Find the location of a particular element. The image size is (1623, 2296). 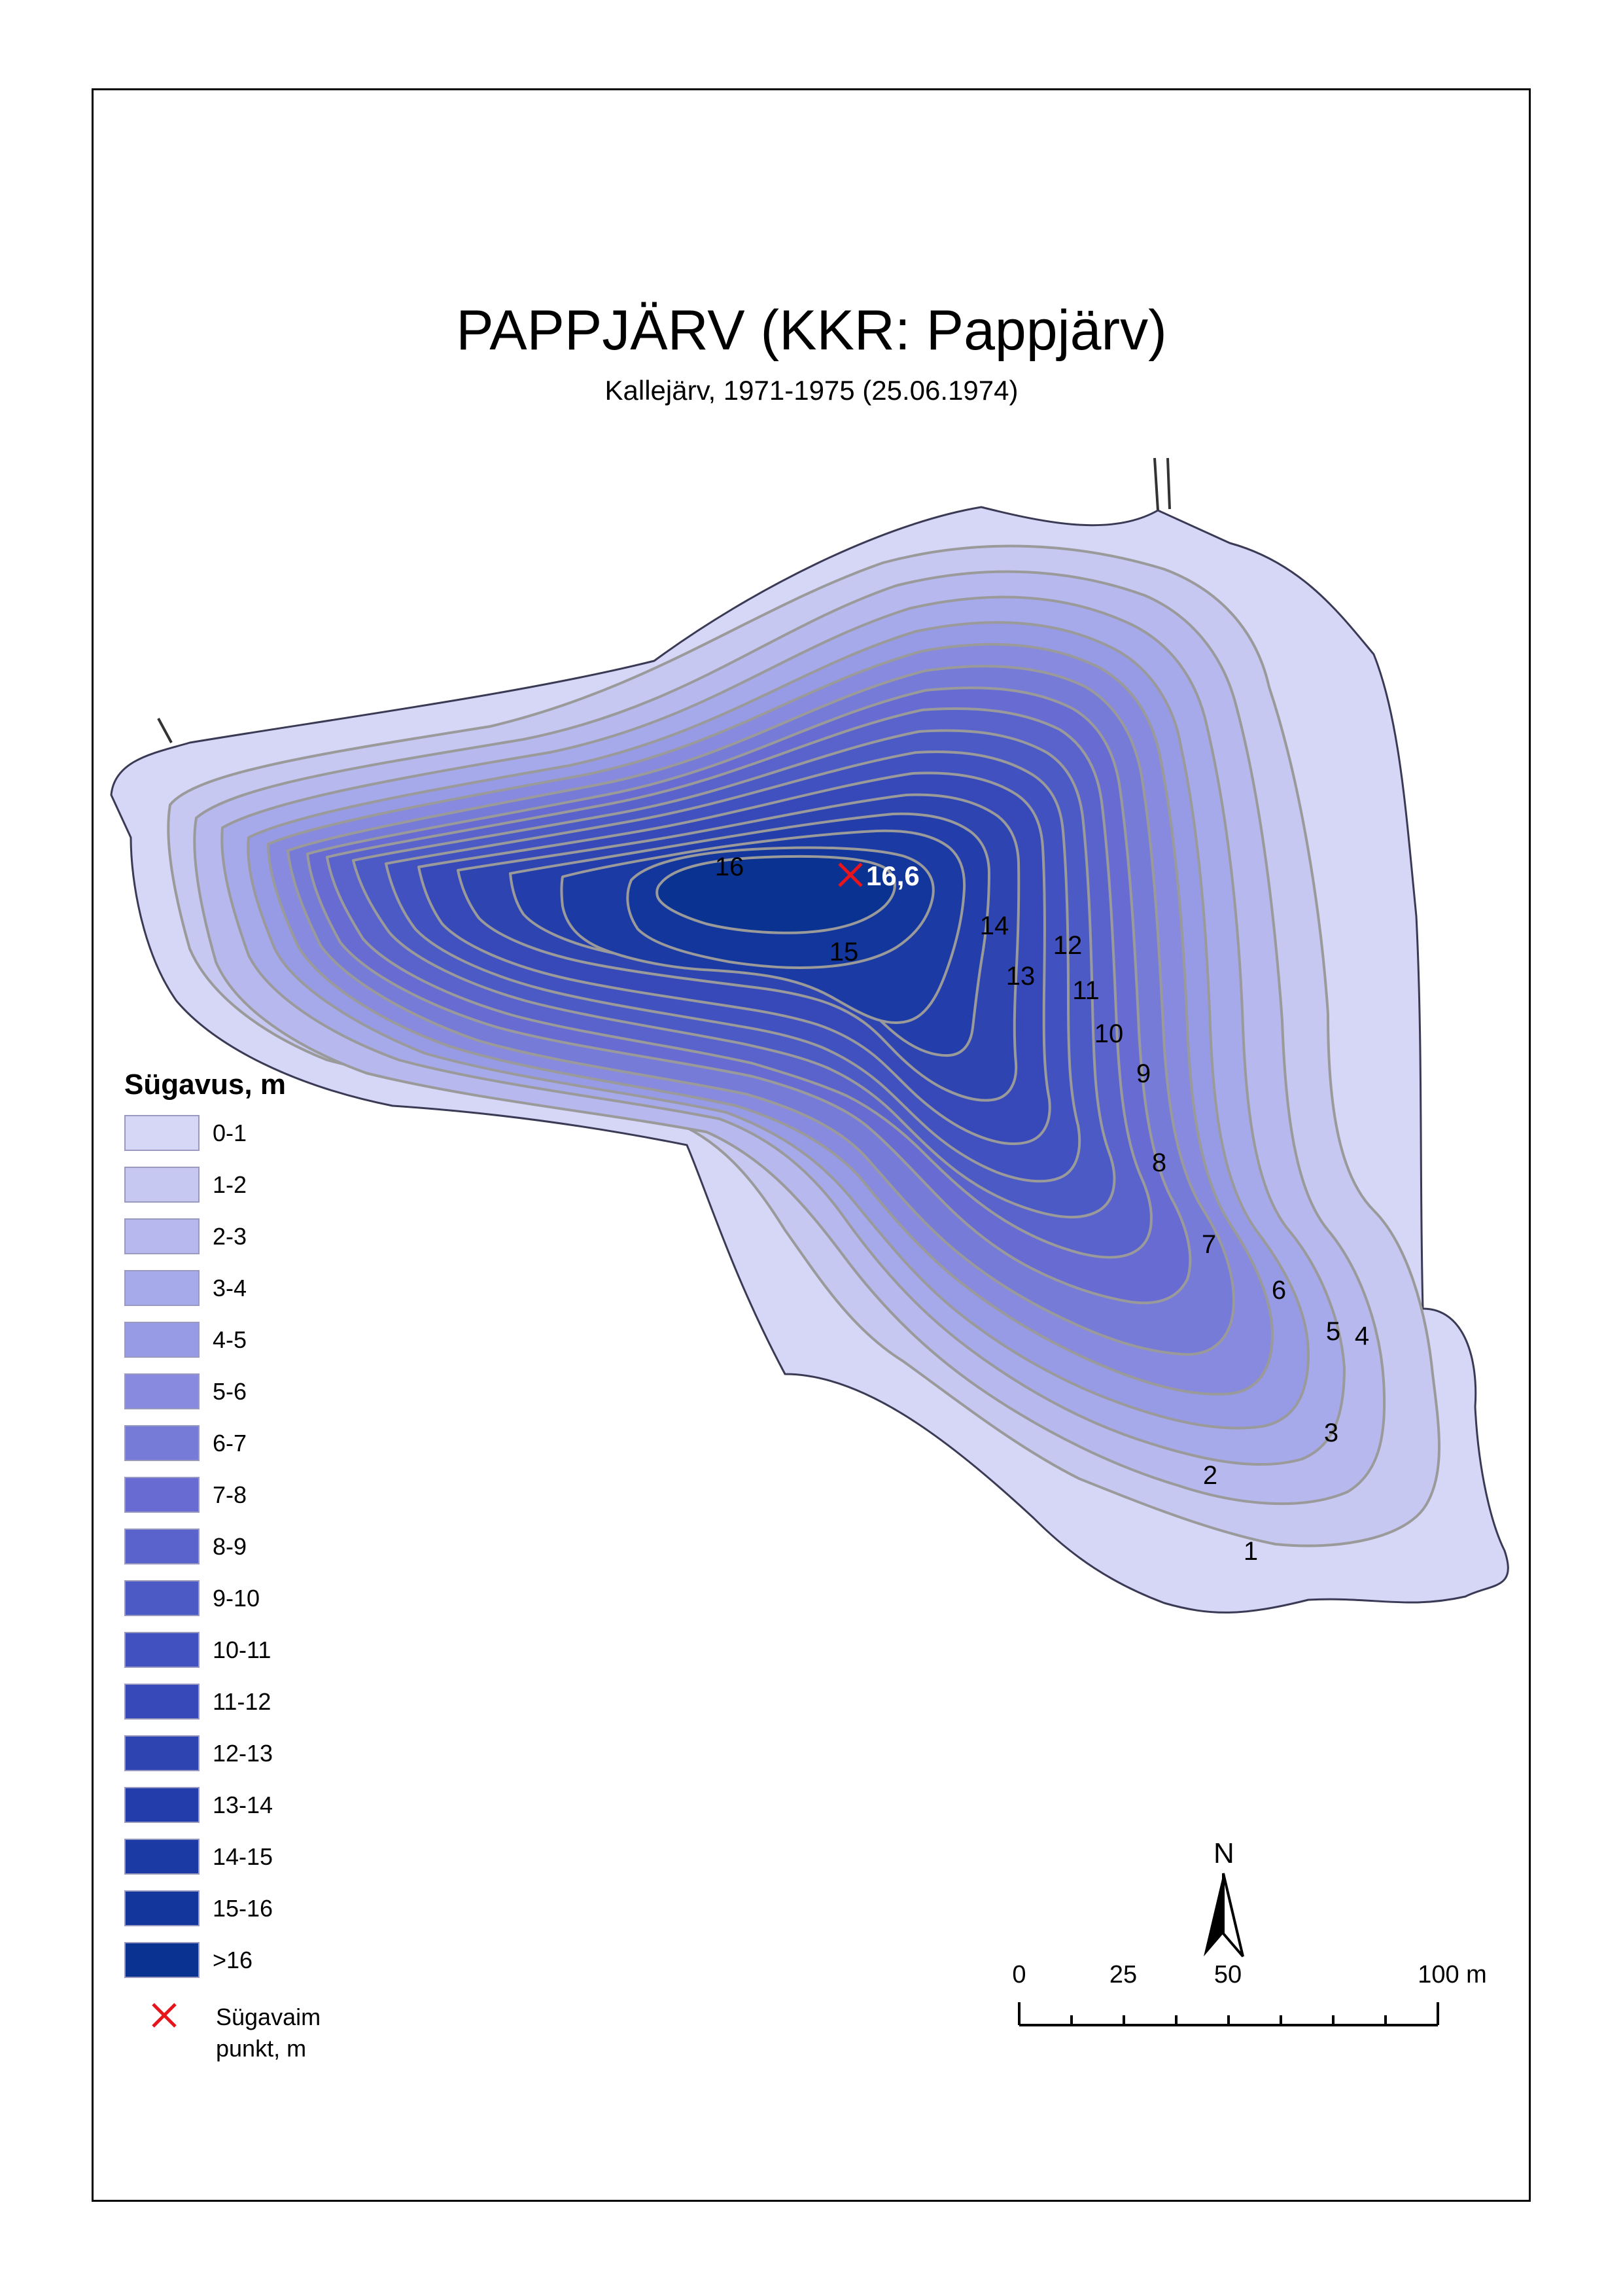

north-arrow-icon is located at coordinates (1224, 1915).